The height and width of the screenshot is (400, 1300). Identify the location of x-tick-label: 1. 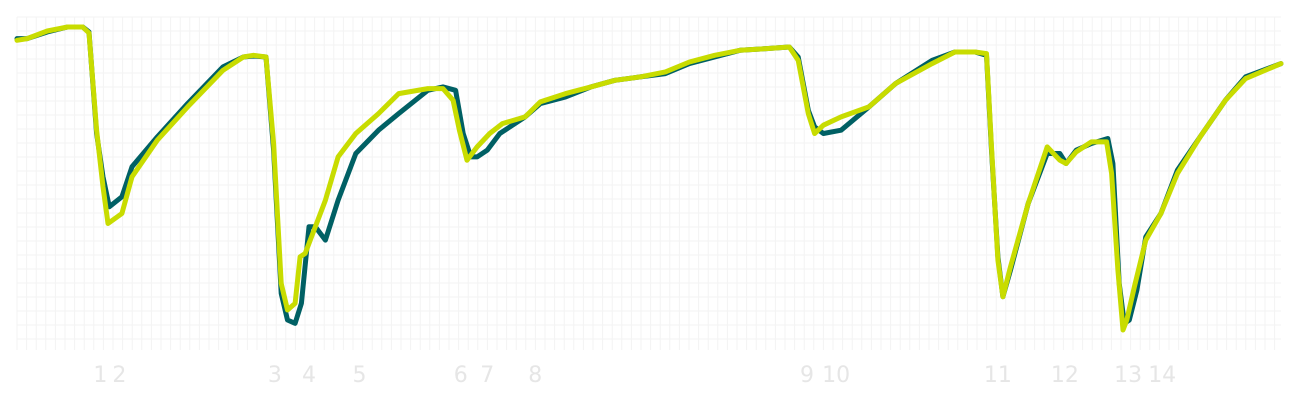
(100, 375).